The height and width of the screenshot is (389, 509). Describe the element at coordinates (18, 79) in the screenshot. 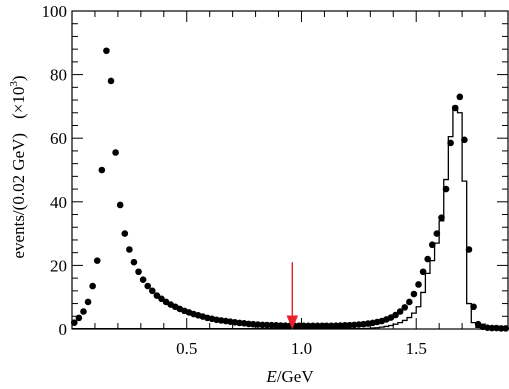

I see `y-axis-multiplier-close: )` at that location.